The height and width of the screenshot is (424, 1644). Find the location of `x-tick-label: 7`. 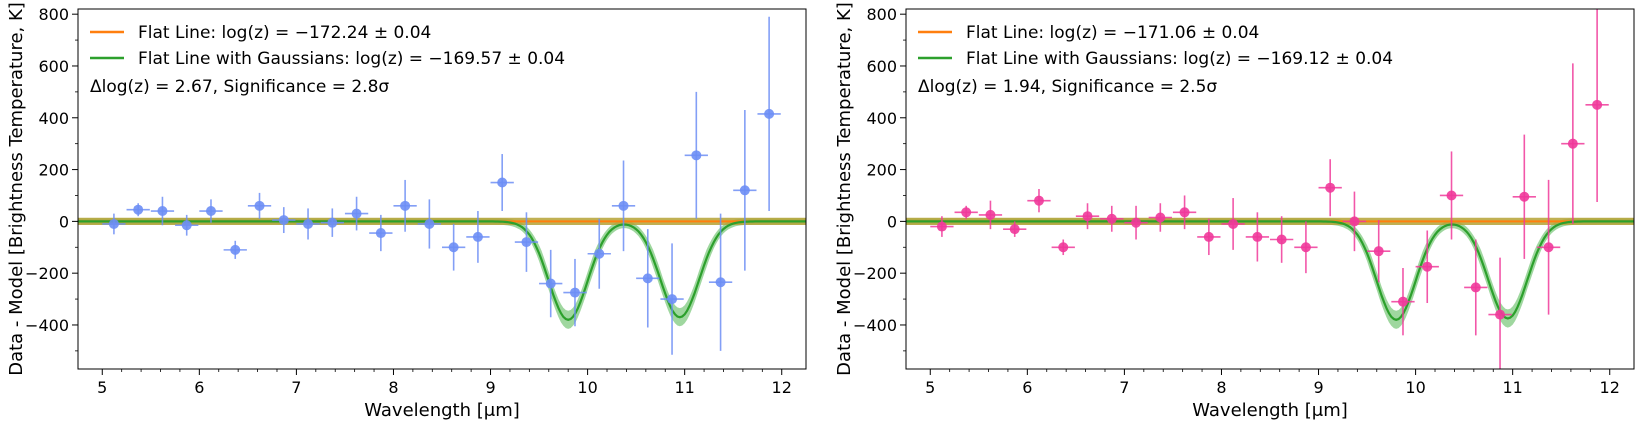

x-tick-label: 7 is located at coordinates (1124, 387).